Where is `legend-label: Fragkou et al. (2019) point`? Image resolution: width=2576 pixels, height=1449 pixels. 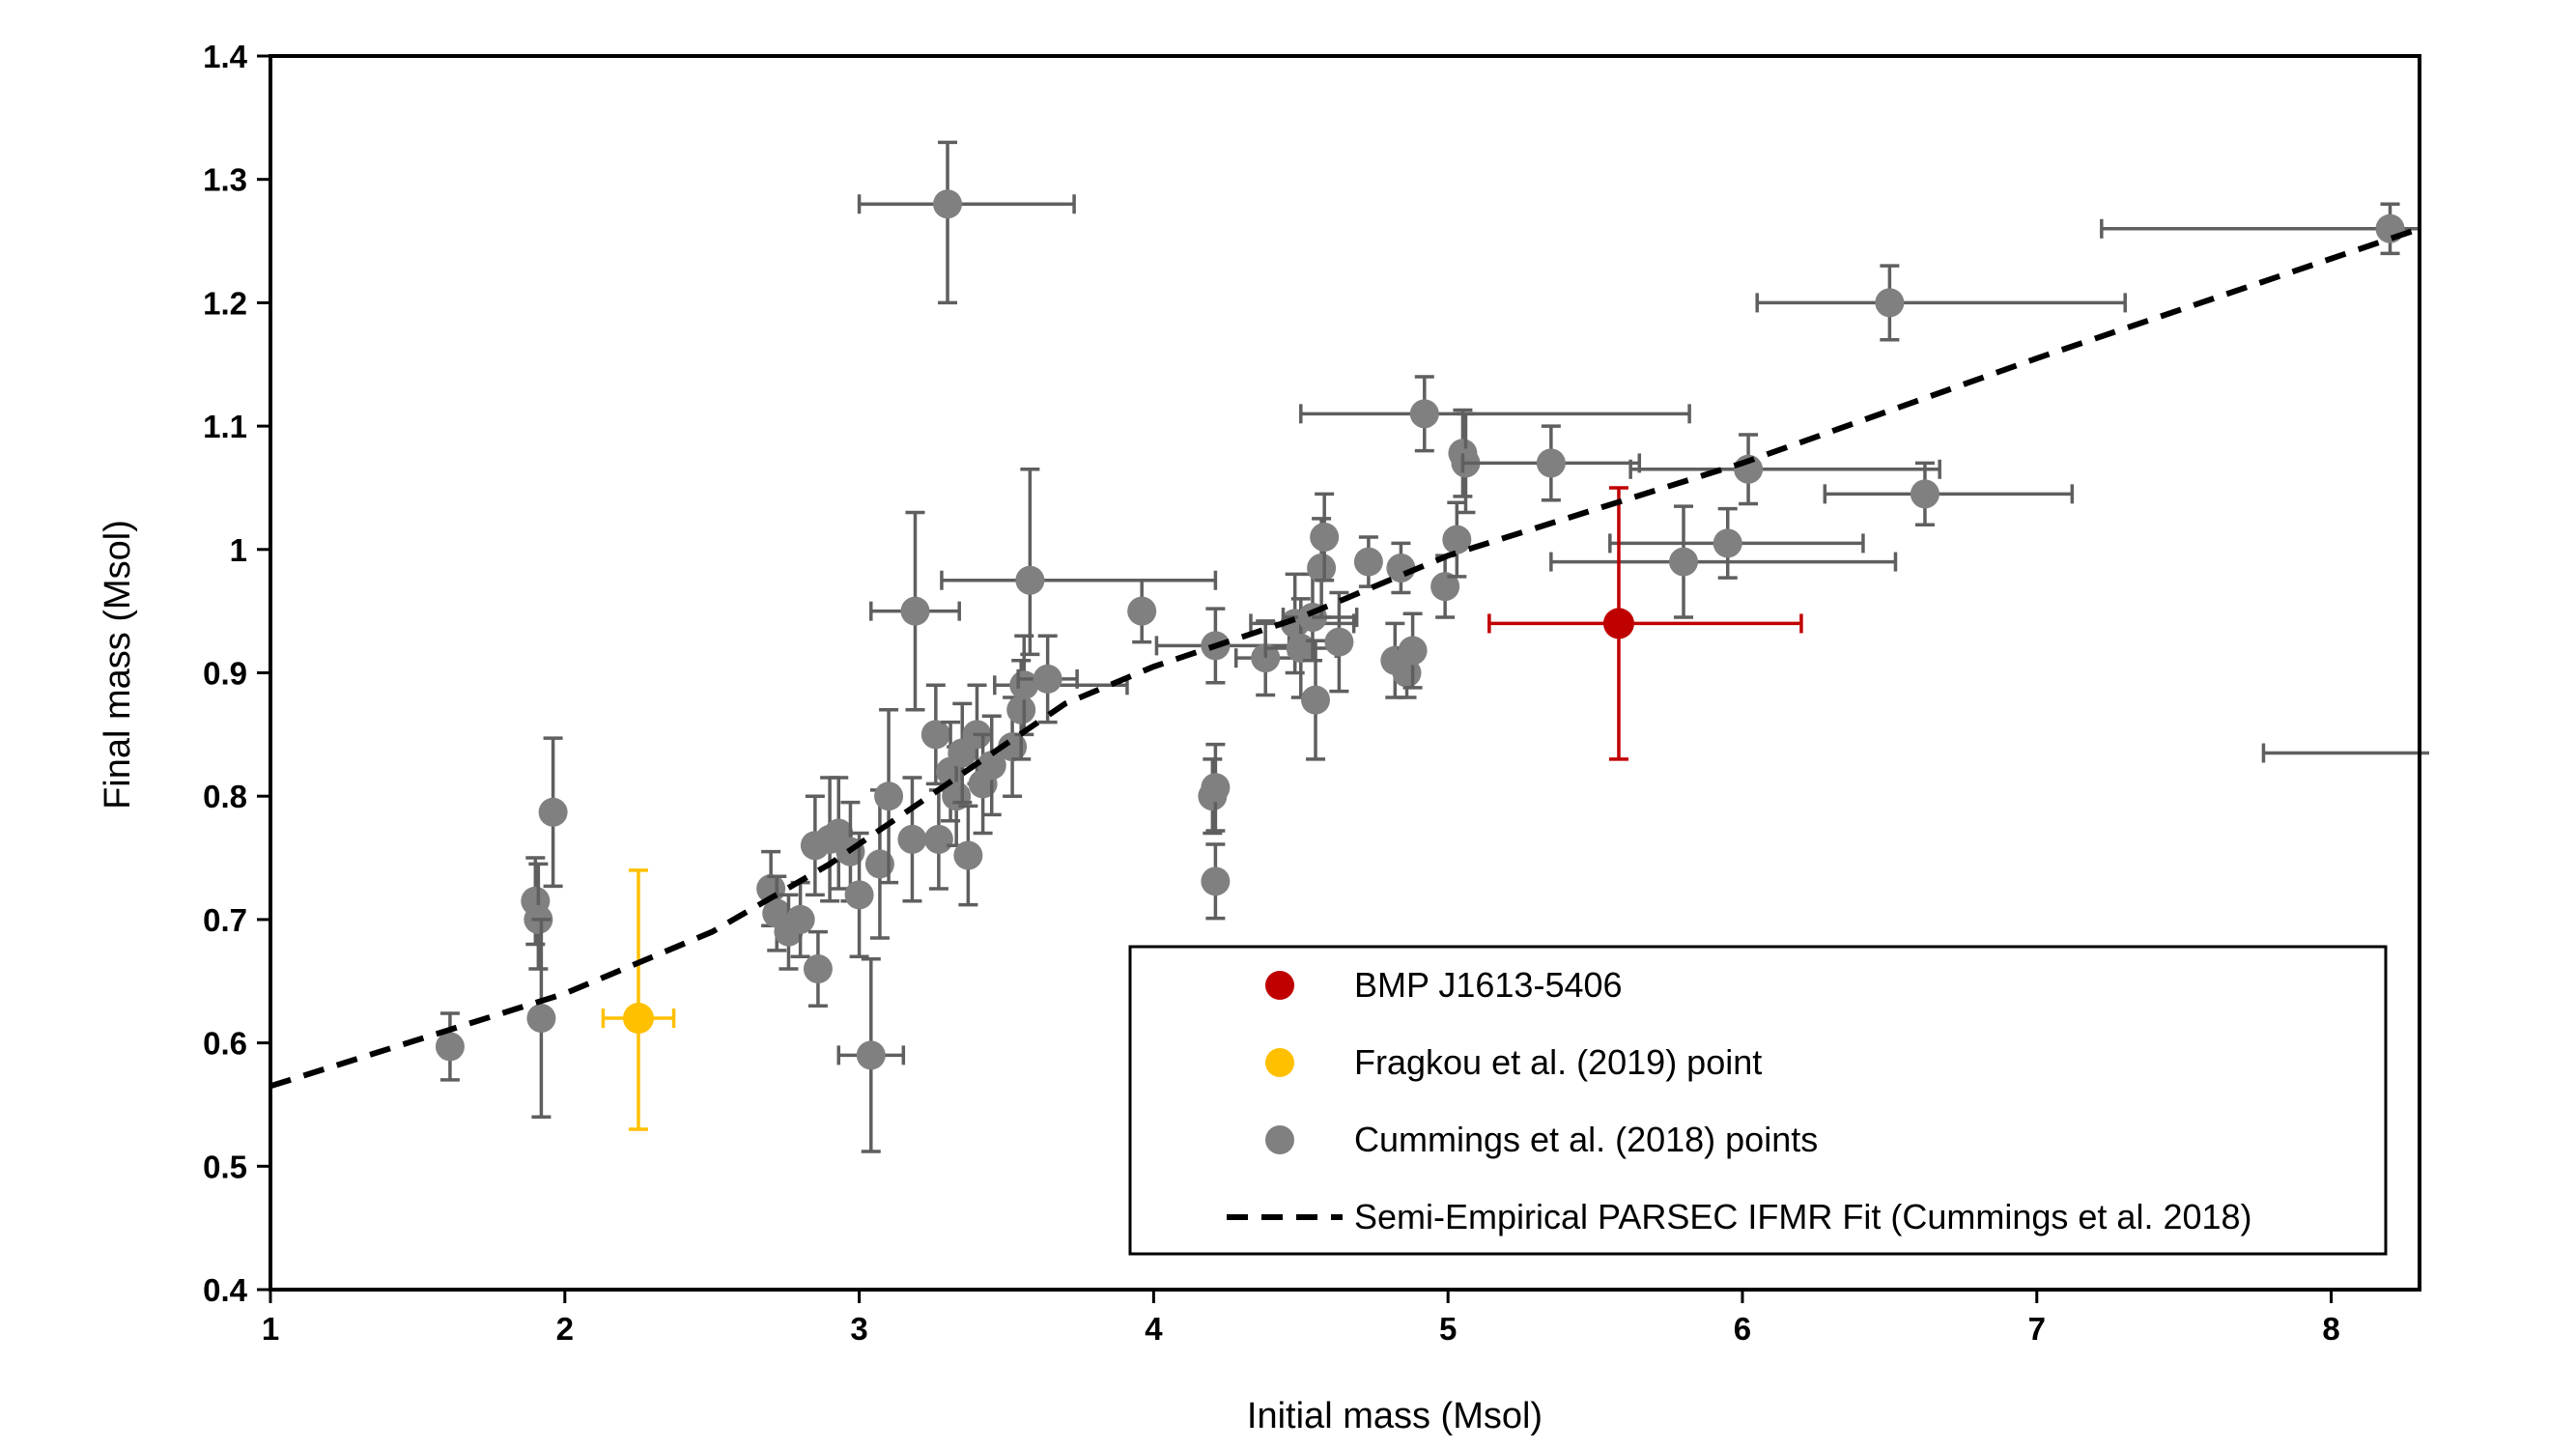
legend-label: Fragkou et al. (2019) point is located at coordinates (1558, 1062).